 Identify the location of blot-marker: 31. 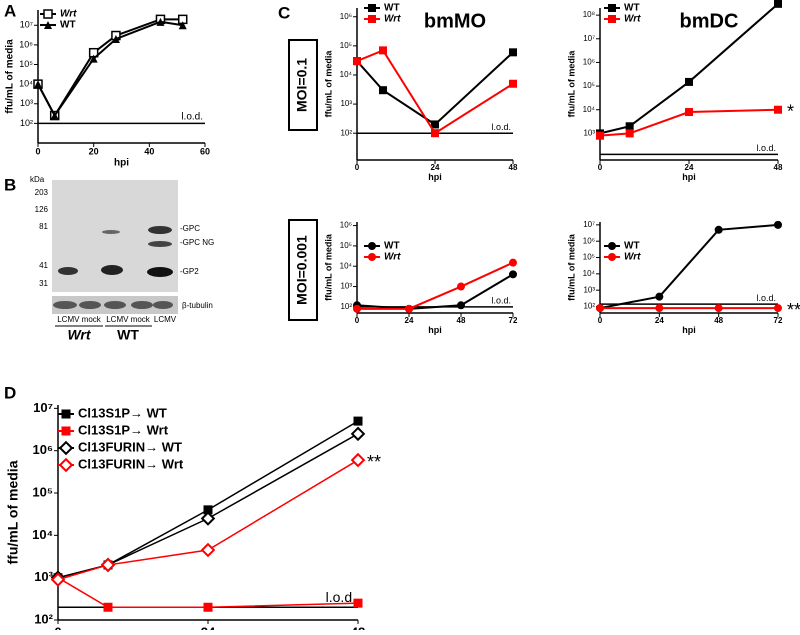
(43, 283).